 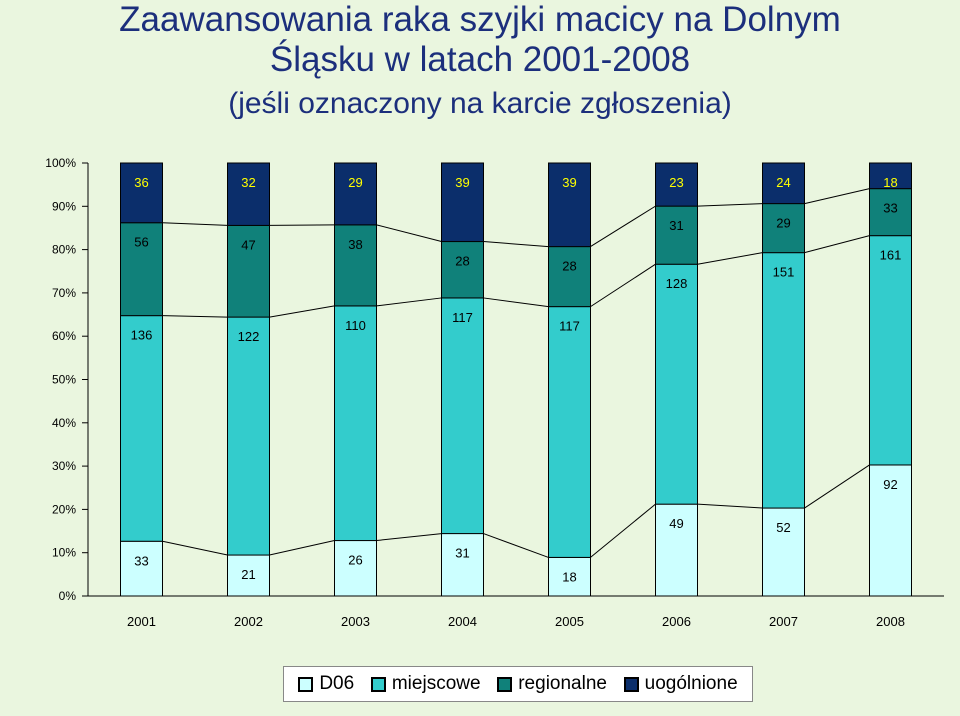 I want to click on y-tick-label: 10%, so click(x=64, y=553).